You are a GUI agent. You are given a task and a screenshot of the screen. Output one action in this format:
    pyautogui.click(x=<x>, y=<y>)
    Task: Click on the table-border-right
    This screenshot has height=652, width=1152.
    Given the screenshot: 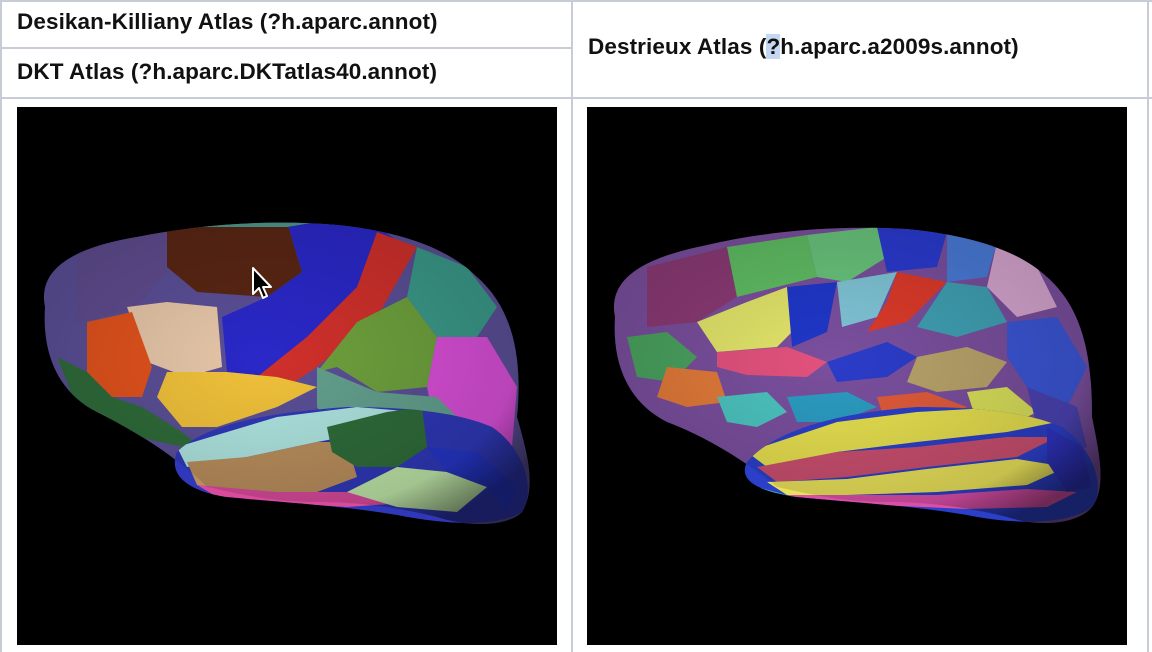 What is the action you would take?
    pyautogui.click(x=1148, y=326)
    